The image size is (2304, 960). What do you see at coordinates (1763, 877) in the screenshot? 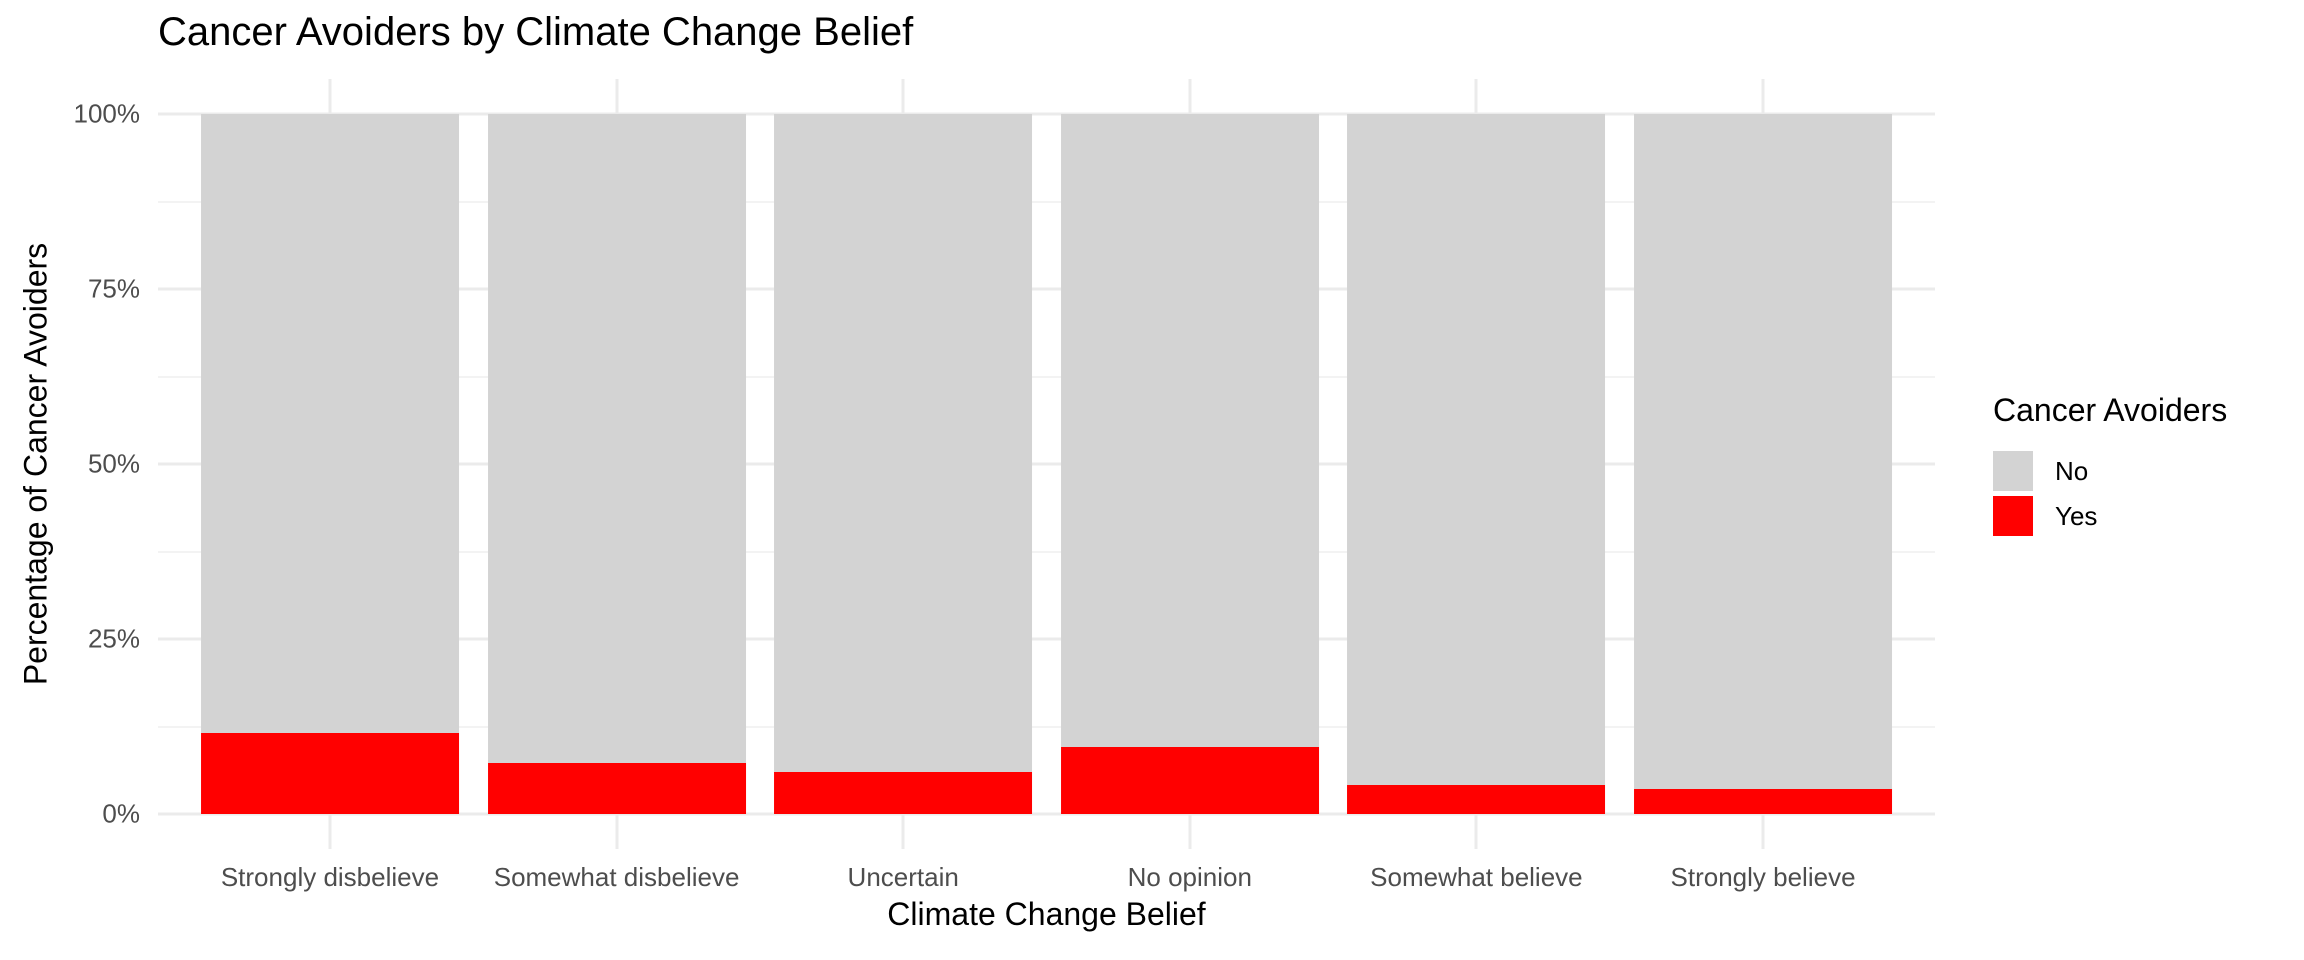
I see `x-tick-label: Strongly believe` at bounding box center [1763, 877].